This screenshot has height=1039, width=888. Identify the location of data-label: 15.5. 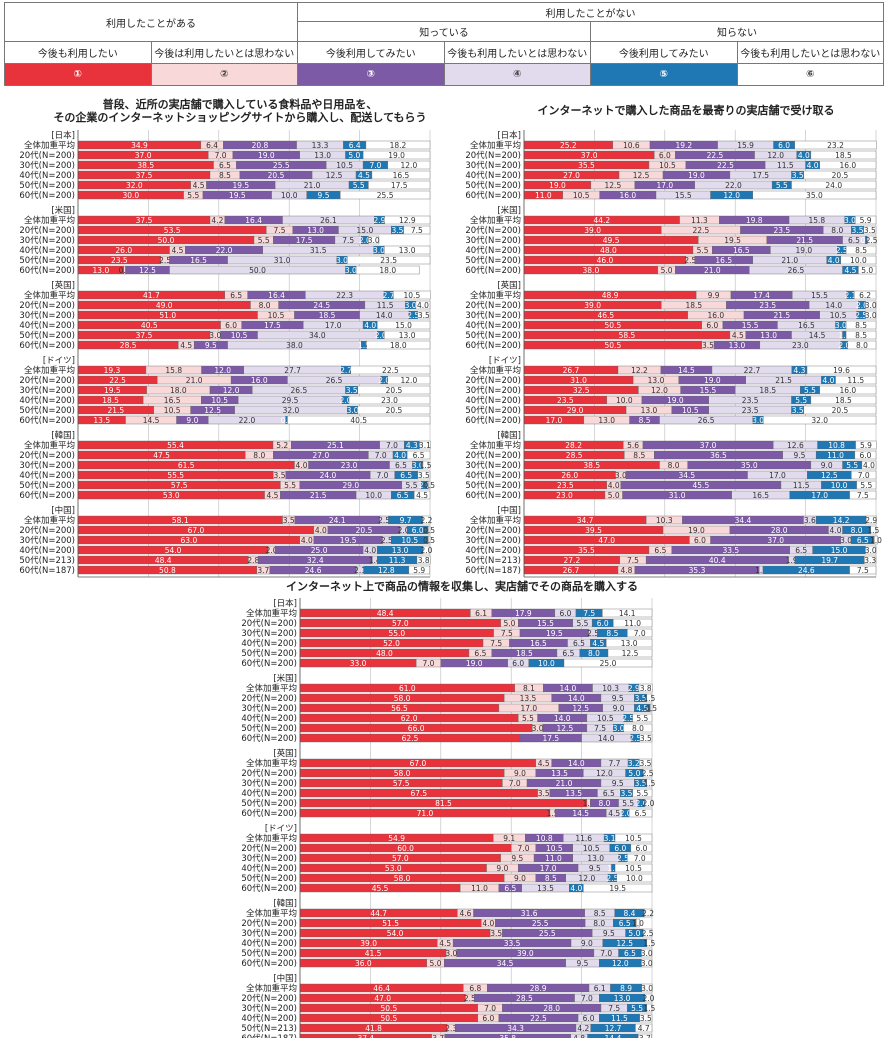
(750, 325).